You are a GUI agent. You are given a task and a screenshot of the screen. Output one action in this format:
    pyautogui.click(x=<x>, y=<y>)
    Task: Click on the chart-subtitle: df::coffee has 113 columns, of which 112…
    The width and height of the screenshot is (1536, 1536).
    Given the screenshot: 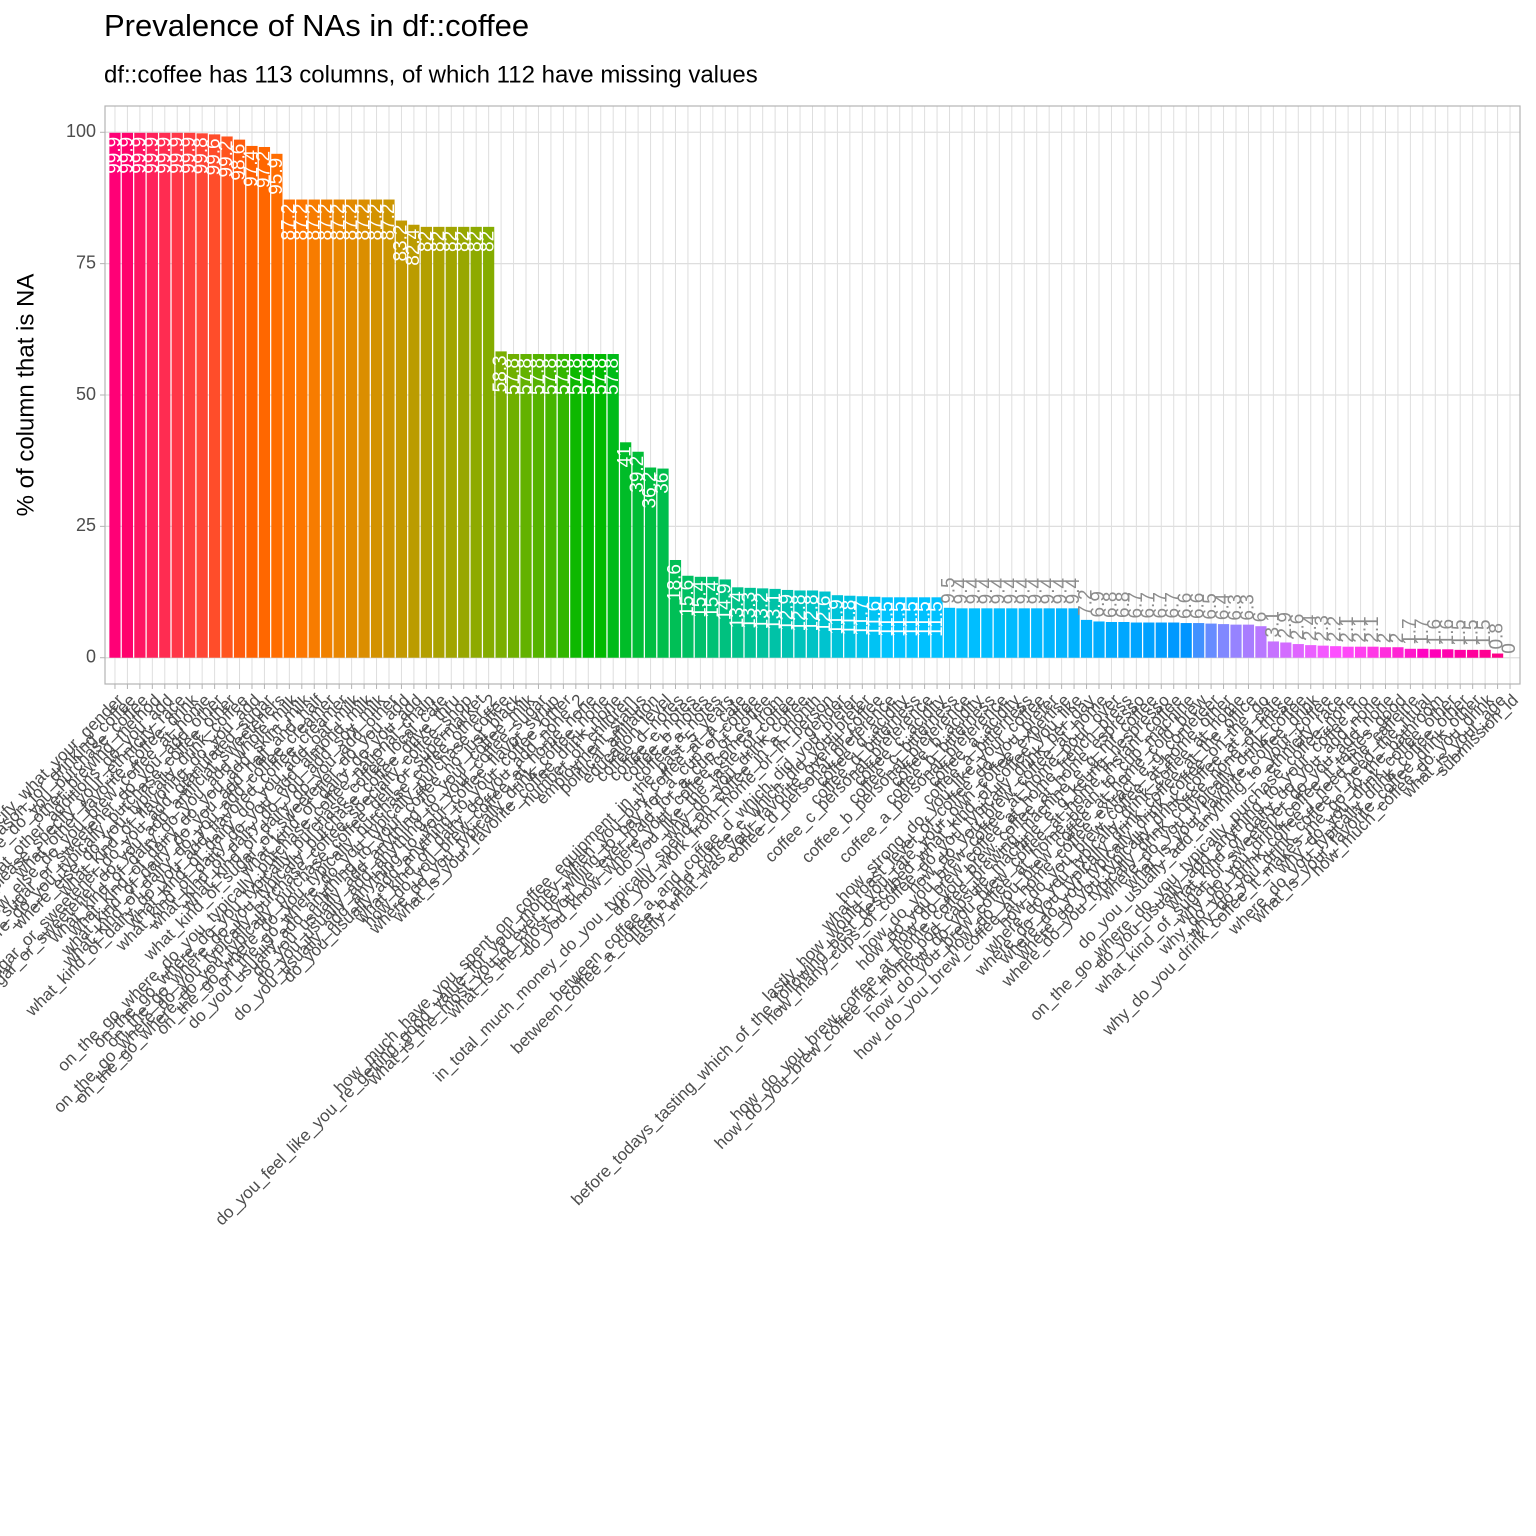 What is the action you would take?
    pyautogui.click(x=431, y=74)
    